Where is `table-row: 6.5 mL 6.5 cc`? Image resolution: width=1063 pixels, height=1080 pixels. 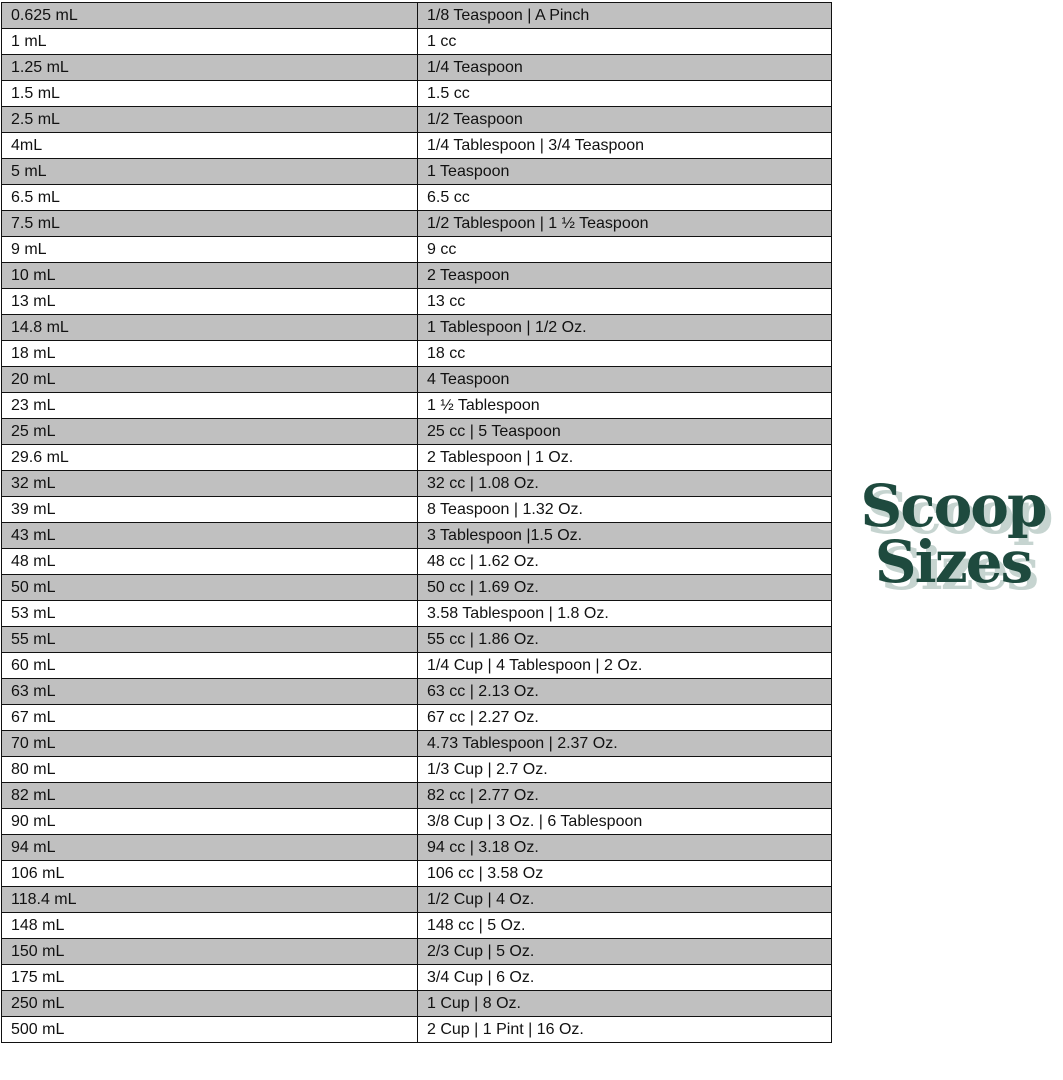
table-row: 6.5 mL 6.5 cc is located at coordinates (416, 197).